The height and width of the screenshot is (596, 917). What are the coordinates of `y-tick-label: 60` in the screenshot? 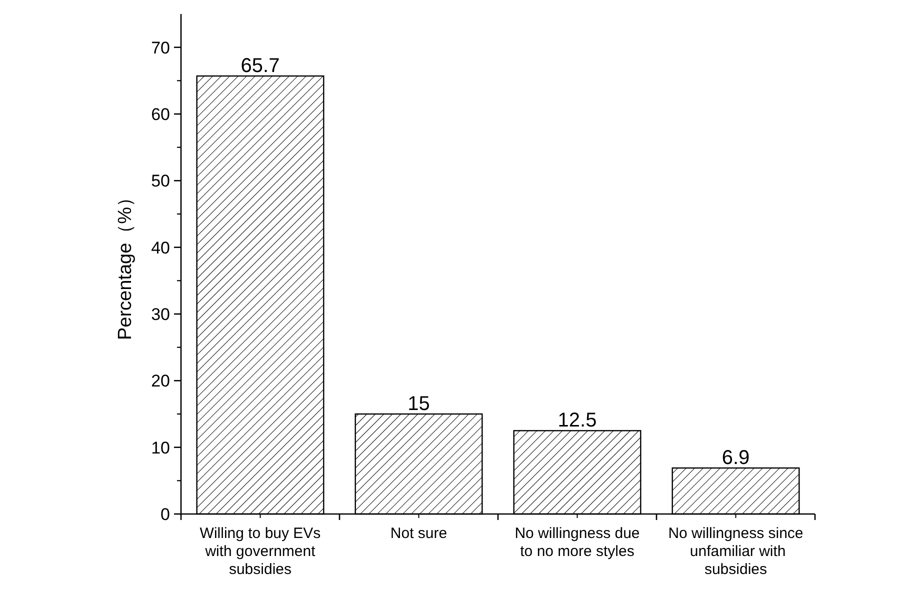 It's located at (160, 114).